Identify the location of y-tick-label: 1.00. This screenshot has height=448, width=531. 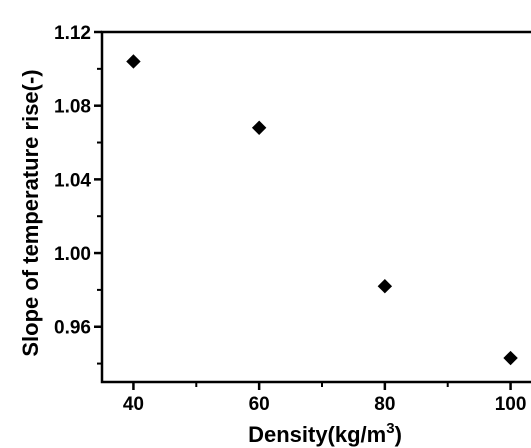
(72, 254).